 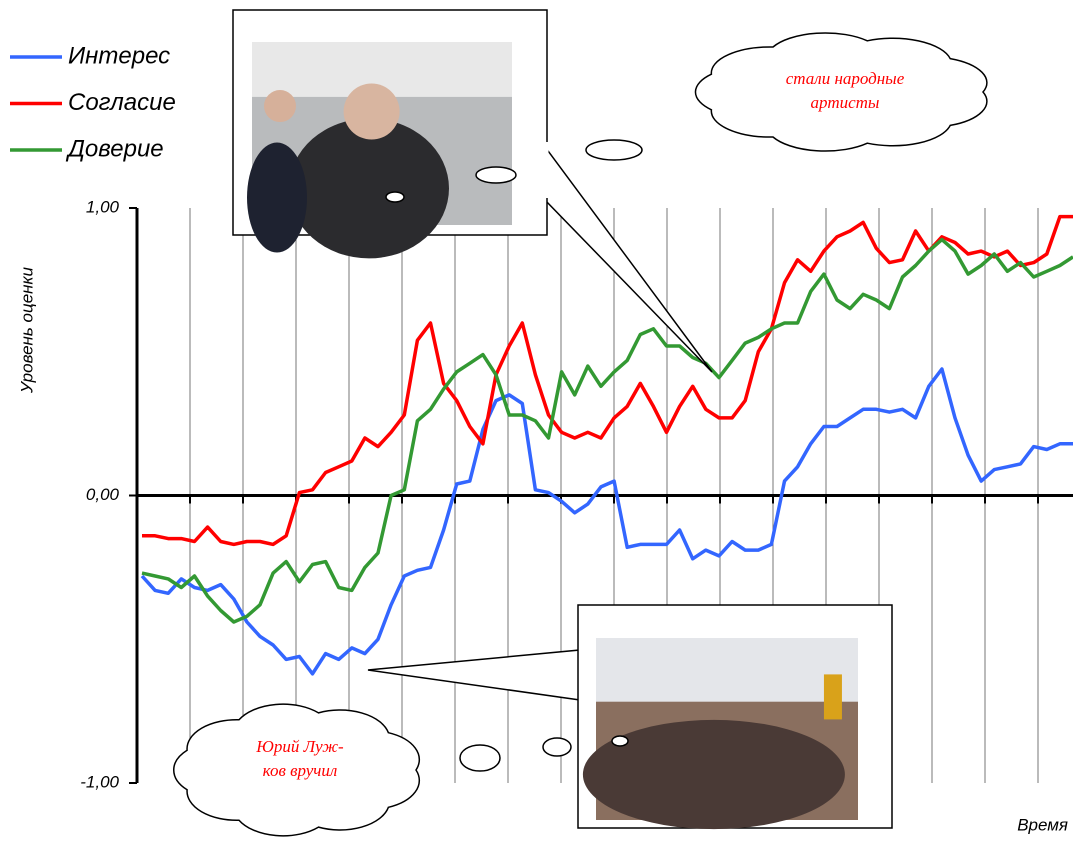 What do you see at coordinates (280, 106) in the screenshot?
I see `photo-head2` at bounding box center [280, 106].